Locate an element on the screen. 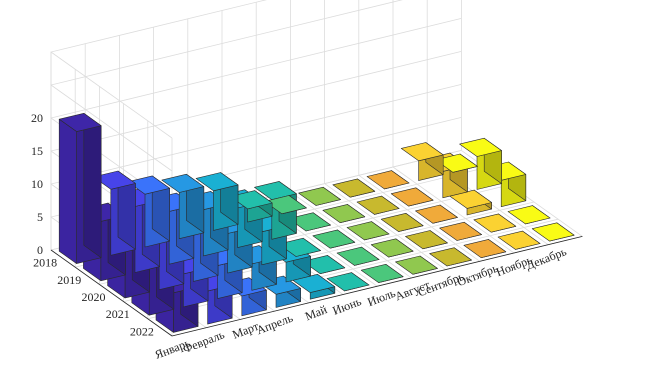 The width and height of the screenshot is (647, 365). year-tick-label: 2022 is located at coordinates (142, 331).